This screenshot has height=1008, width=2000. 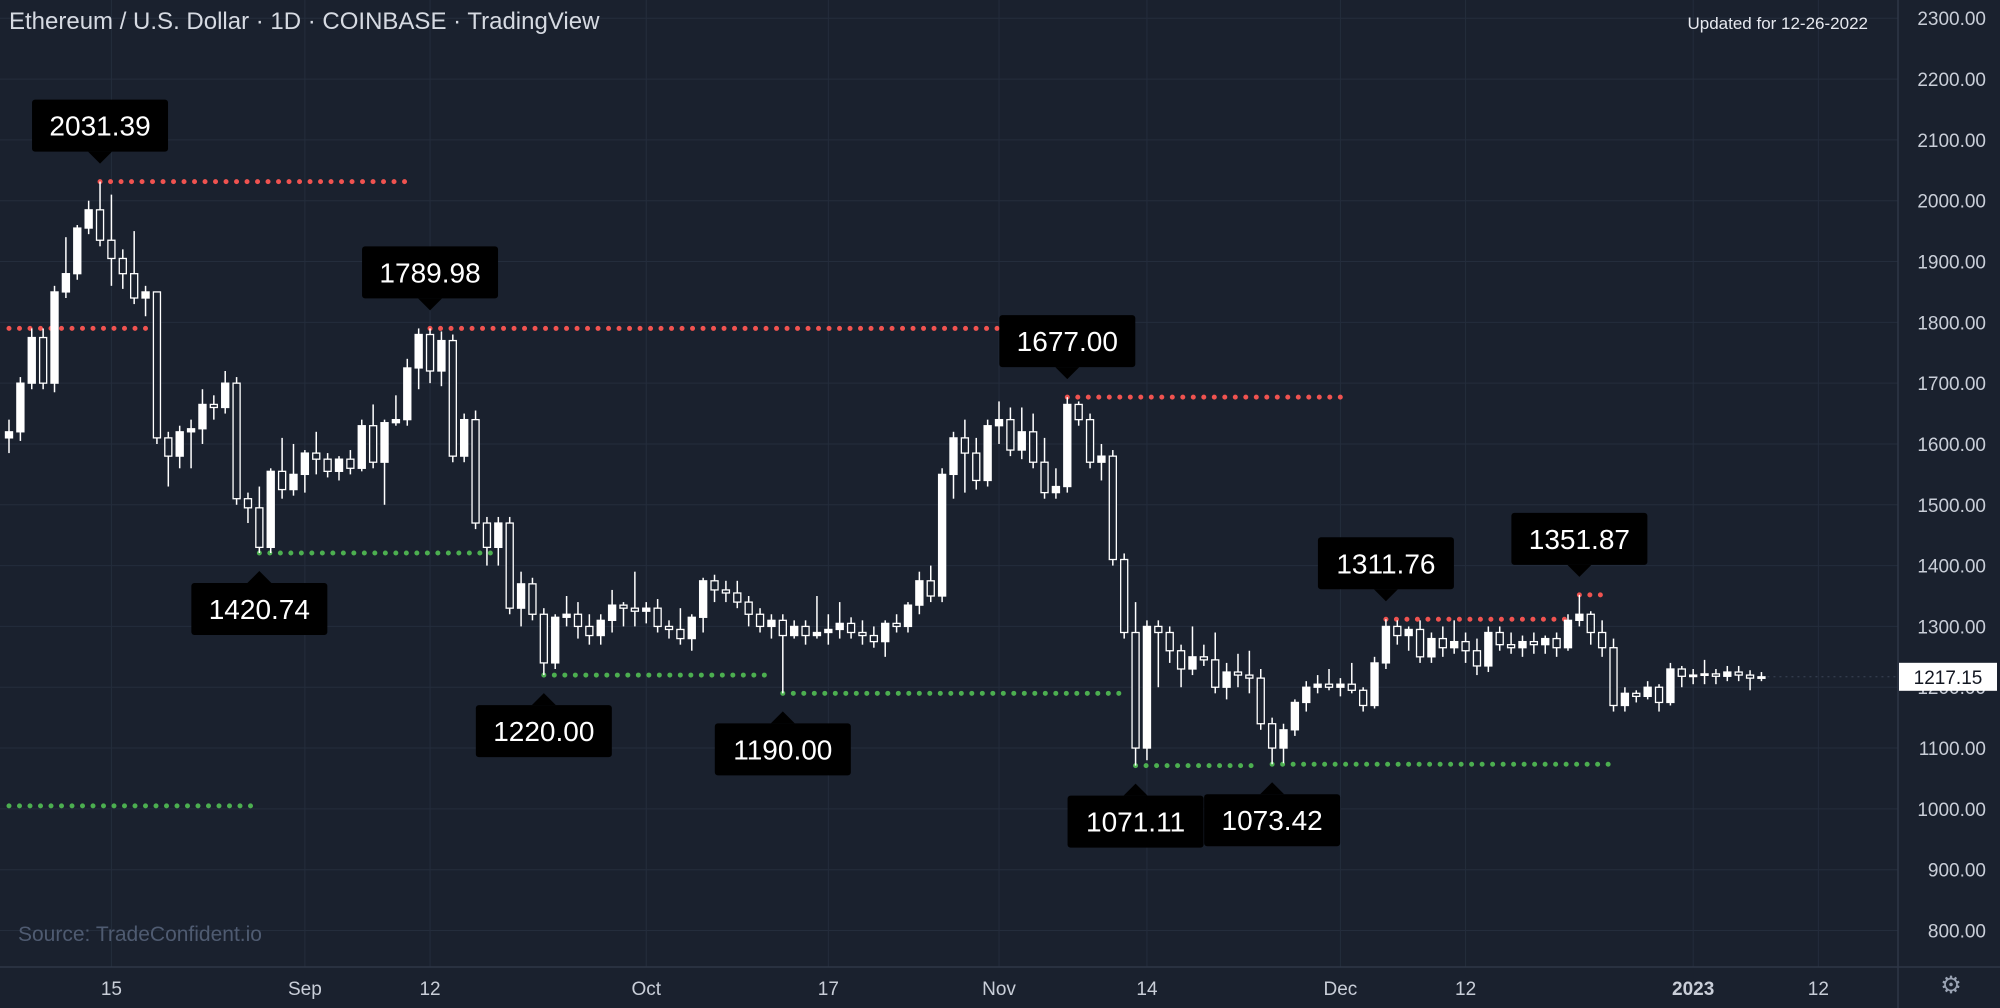 I want to click on price-label-text: 1789.98, so click(x=429, y=272).